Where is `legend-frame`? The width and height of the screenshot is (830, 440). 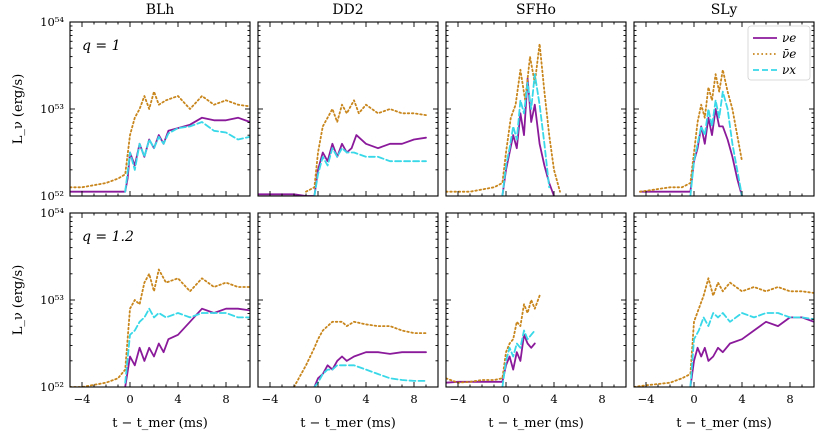
legend-frame is located at coordinates (779, 53).